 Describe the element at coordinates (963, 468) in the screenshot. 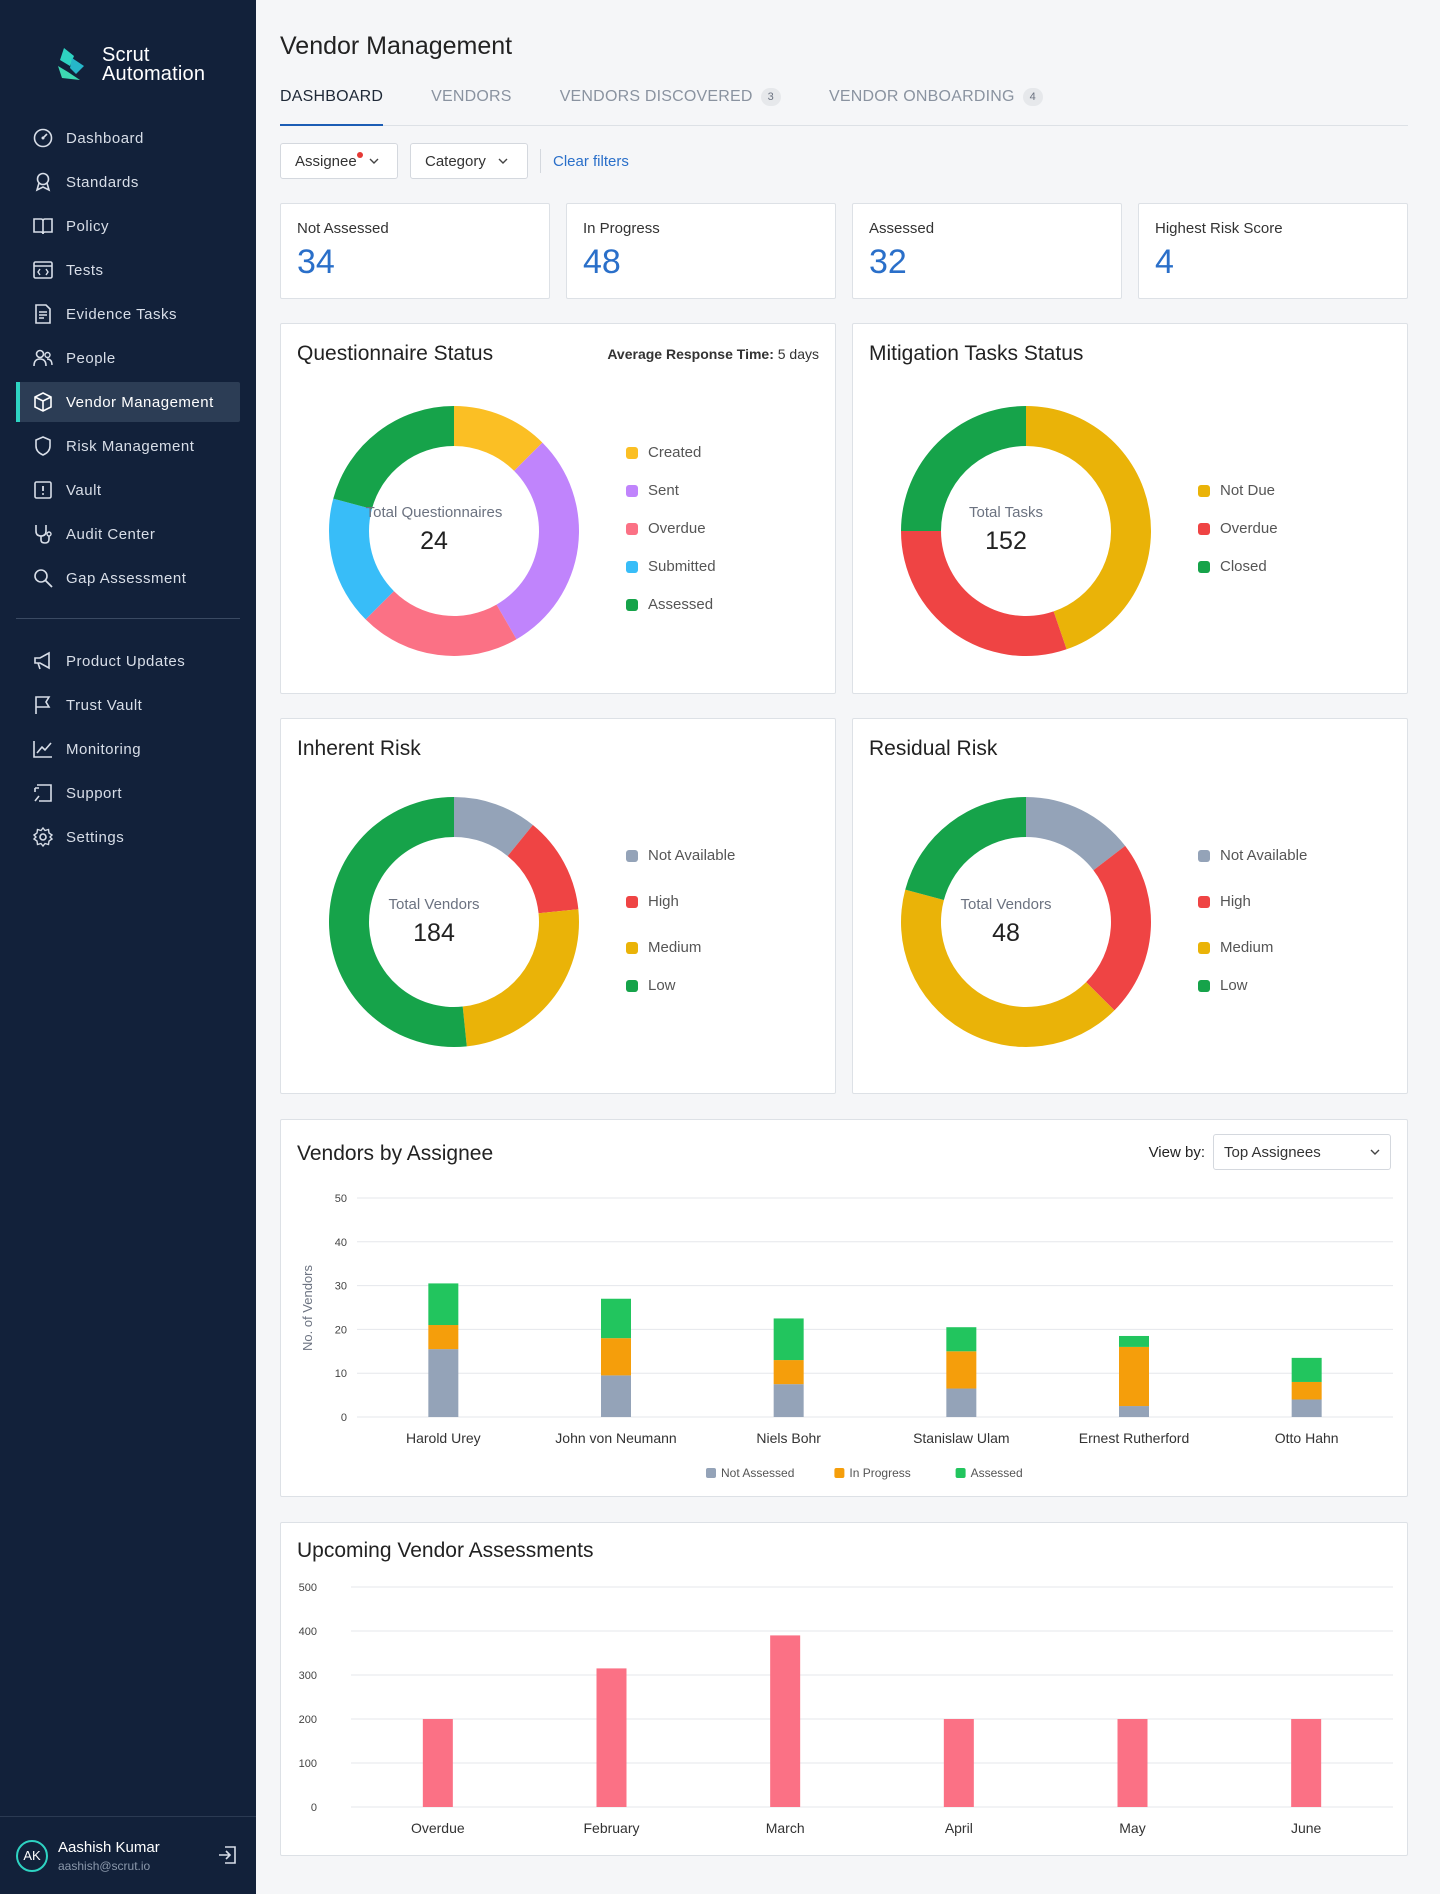

I see `donut-slice-closed` at that location.